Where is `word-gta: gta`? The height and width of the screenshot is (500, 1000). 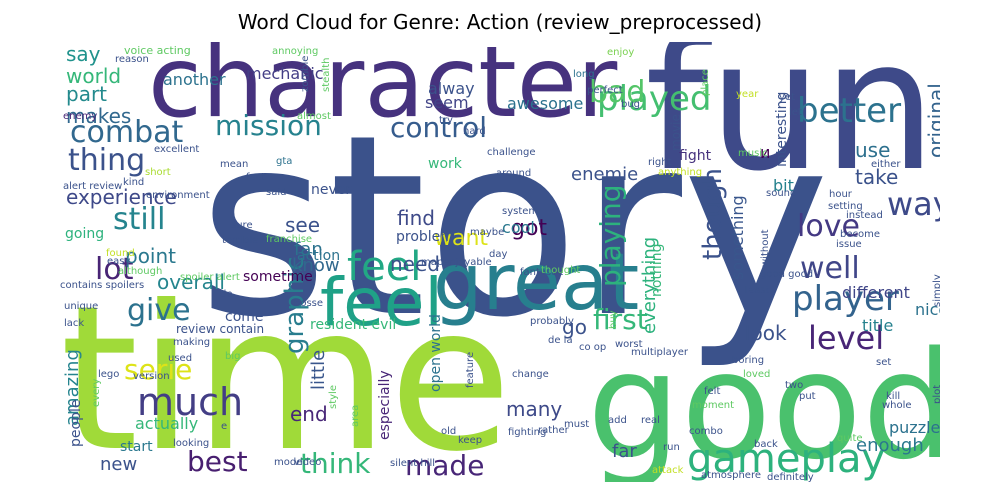 word-gta: gta is located at coordinates (284, 161).